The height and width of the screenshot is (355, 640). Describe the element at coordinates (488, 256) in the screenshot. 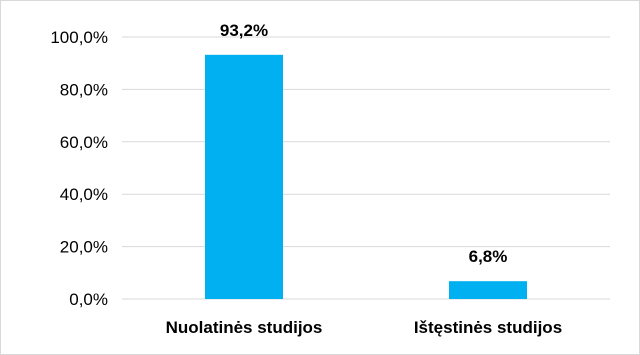

I see `data-label: 6,8%` at that location.